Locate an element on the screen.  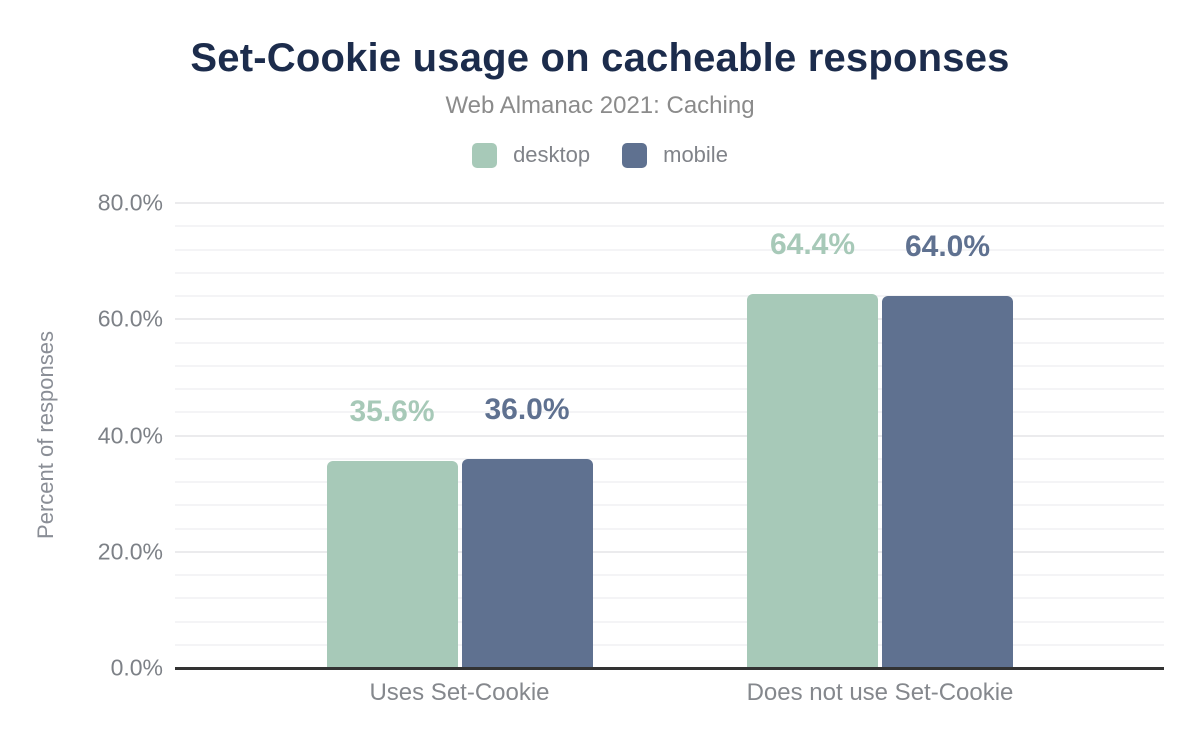
chart-subtitle: Web Almanac 2021: Caching is located at coordinates (600, 105).